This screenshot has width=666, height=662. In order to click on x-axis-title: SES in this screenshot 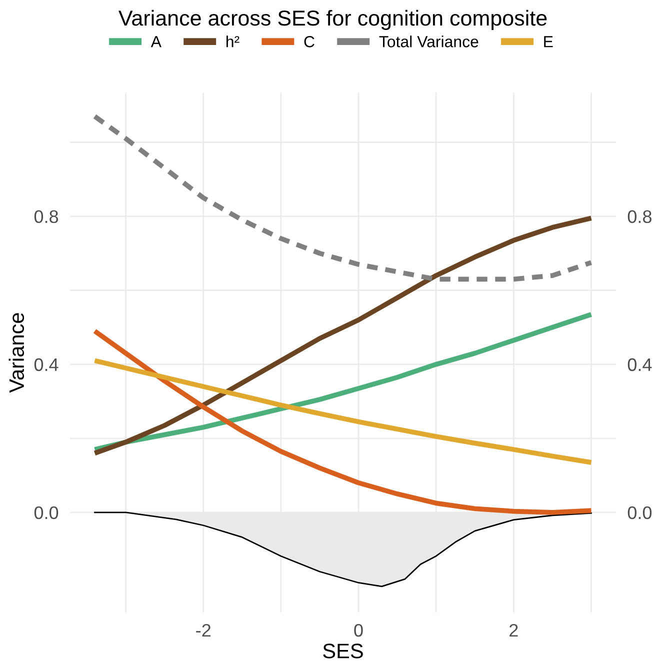, I will do `click(343, 651)`.